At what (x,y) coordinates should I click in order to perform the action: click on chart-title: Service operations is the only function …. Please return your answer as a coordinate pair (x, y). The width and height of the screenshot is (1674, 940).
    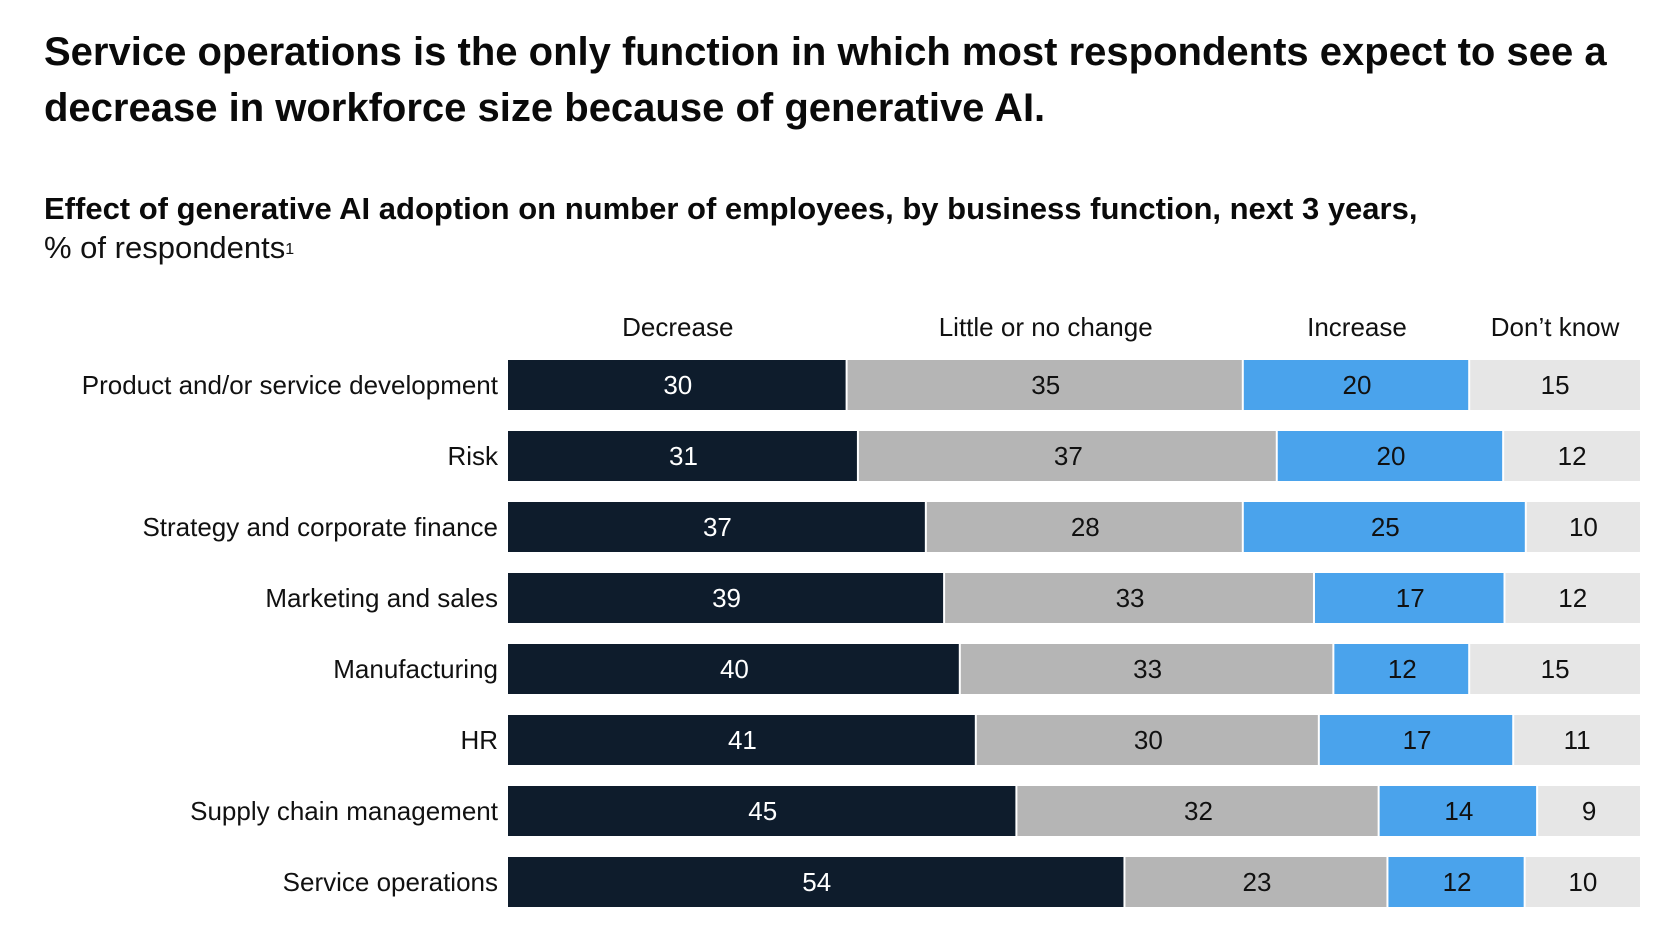
    Looking at the image, I should click on (825, 80).